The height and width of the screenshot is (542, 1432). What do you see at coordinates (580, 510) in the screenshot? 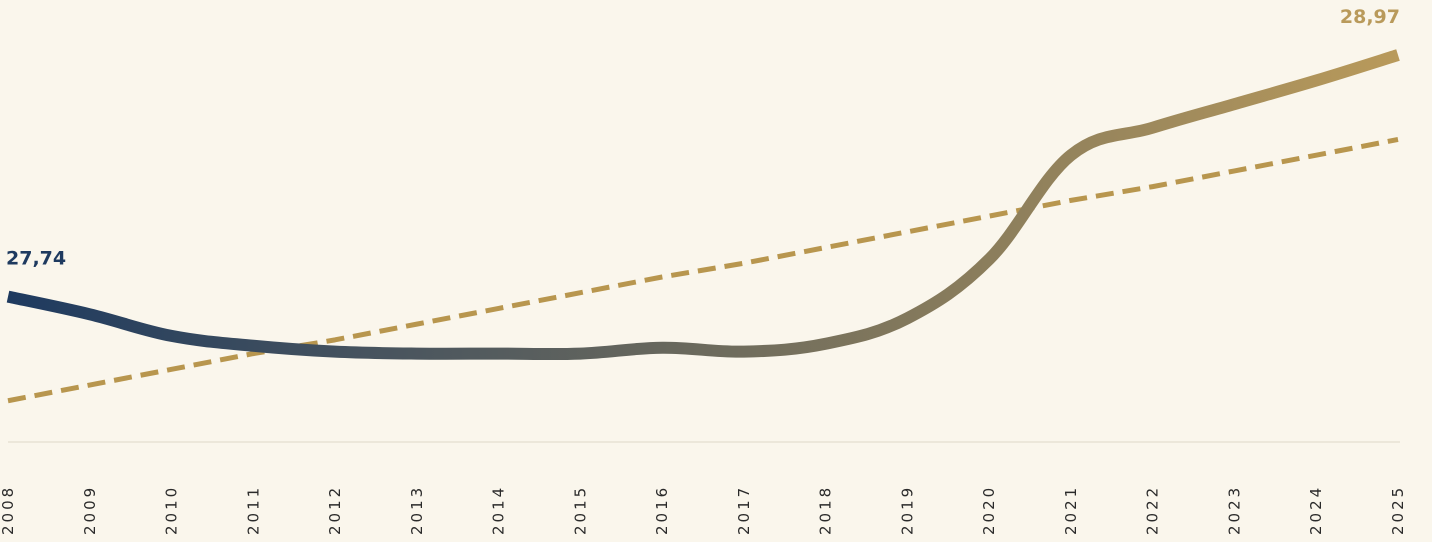
I see `x-tick-label: 2015` at bounding box center [580, 510].